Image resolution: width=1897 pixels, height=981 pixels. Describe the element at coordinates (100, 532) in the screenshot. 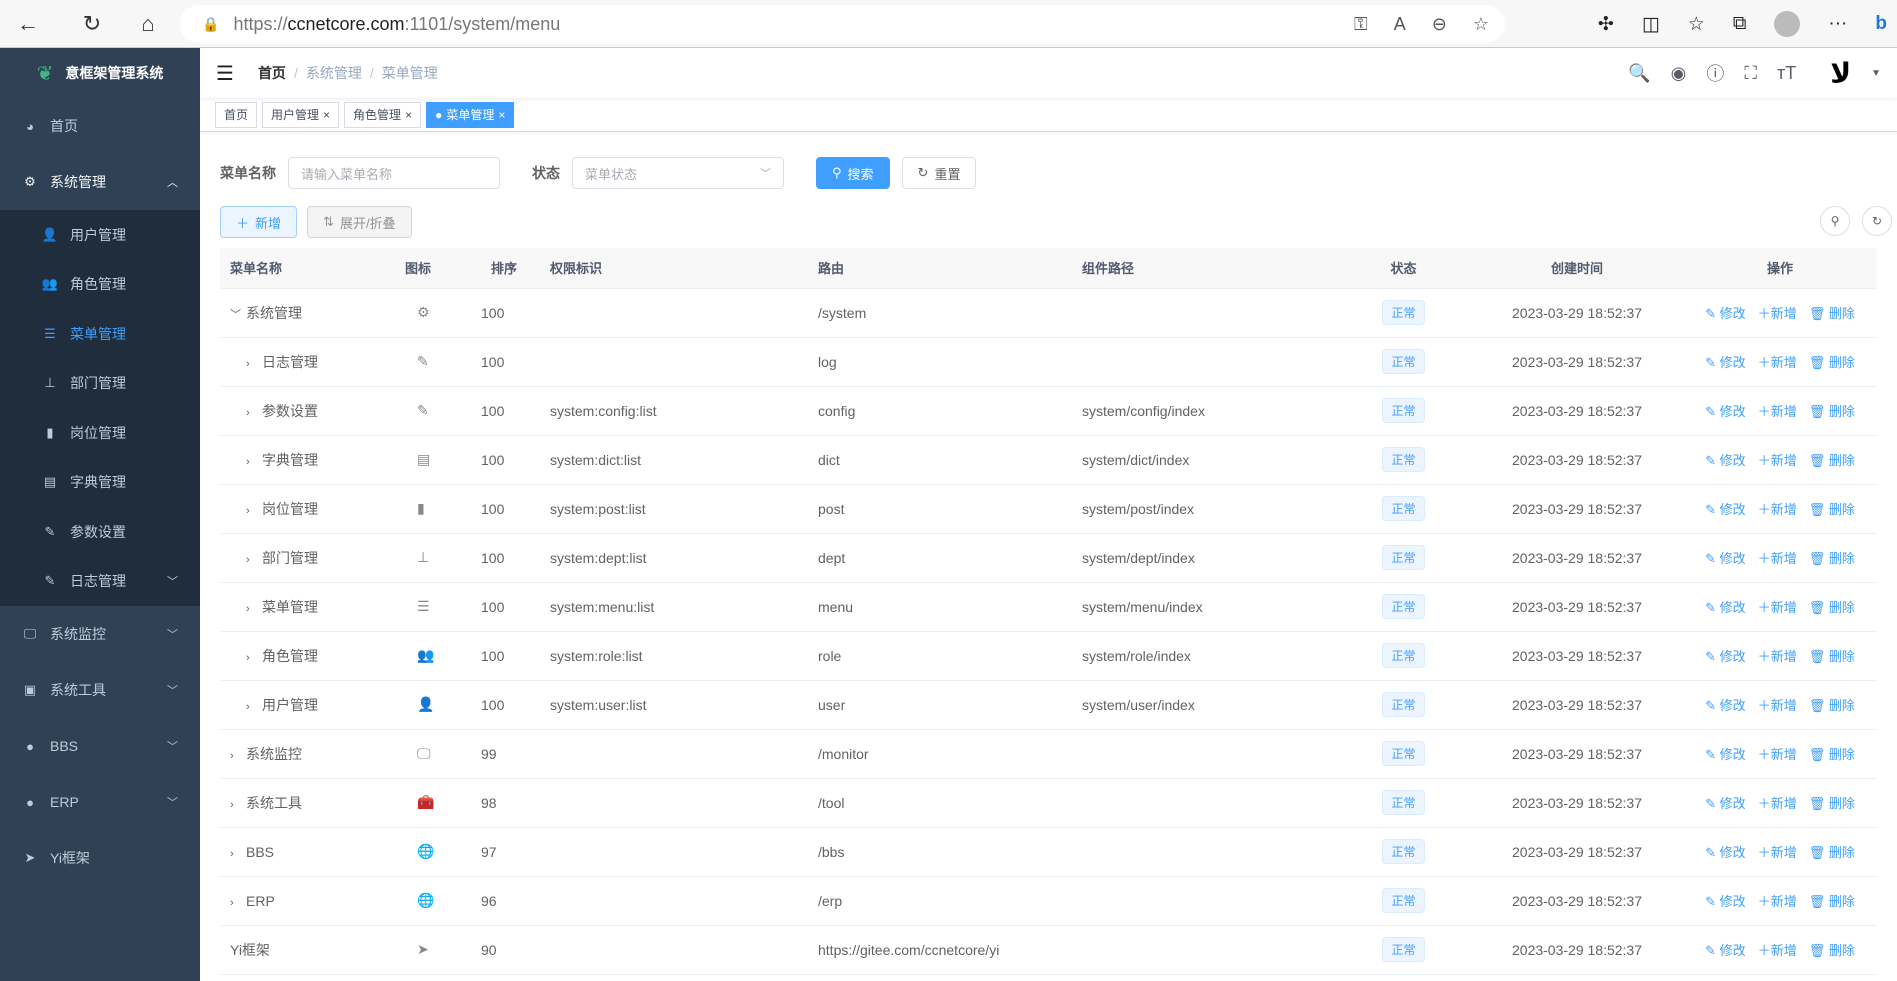

I see `sidebar-item-config: ✎ 参数设置` at that location.